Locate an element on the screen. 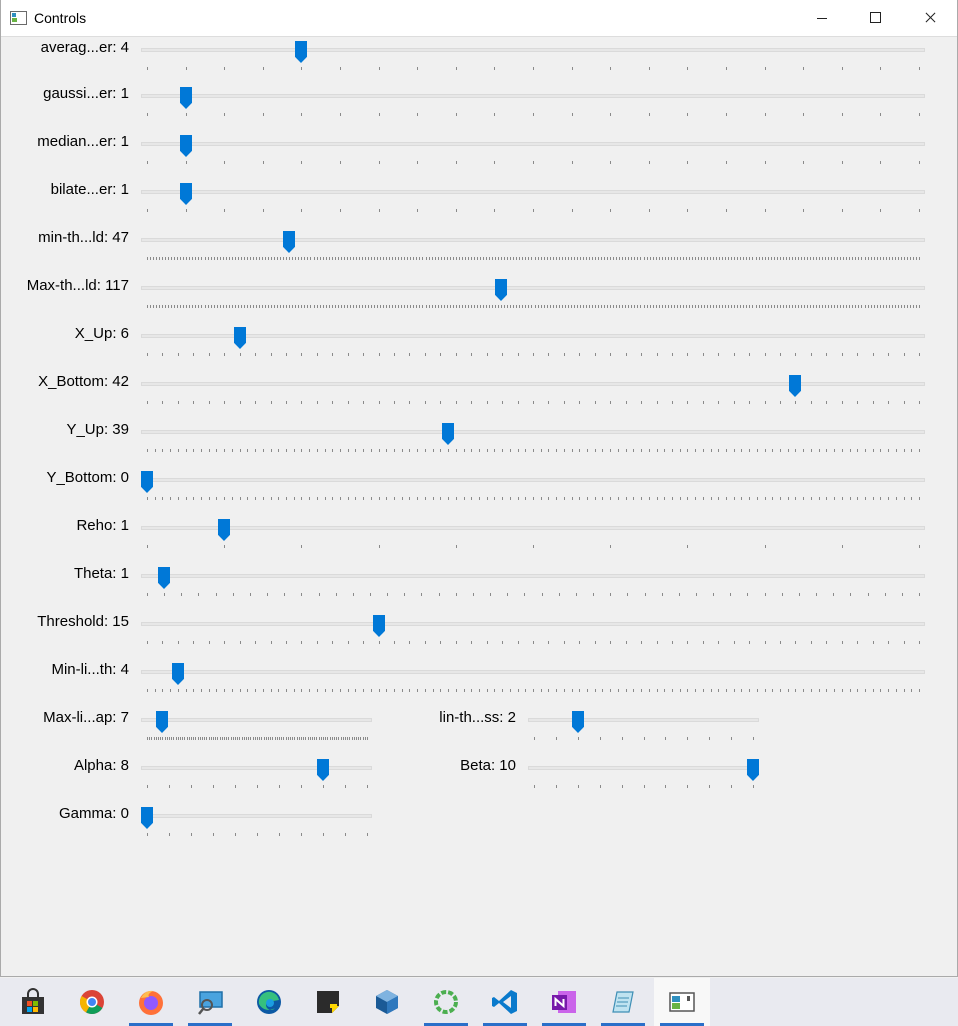  taskbar-remote-desktop is located at coordinates (210, 1002).